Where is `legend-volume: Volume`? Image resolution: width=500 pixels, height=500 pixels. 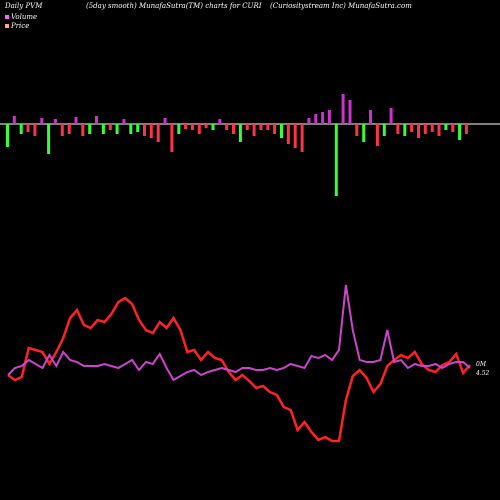 legend-volume: Volume is located at coordinates (21, 17).